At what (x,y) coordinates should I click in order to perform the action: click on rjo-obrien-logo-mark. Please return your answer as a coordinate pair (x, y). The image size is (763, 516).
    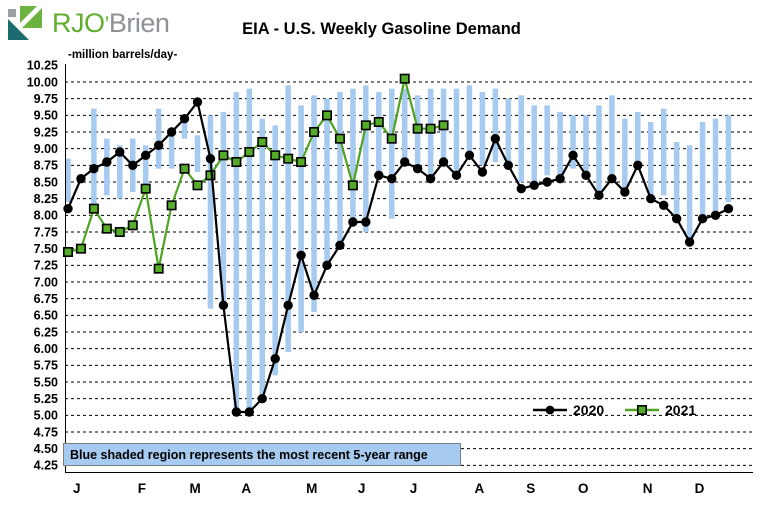
    Looking at the image, I should click on (25, 23).